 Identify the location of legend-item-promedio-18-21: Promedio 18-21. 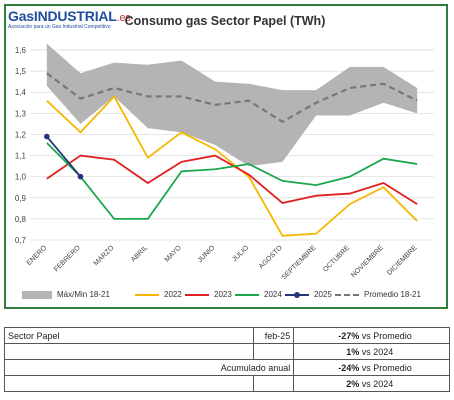
(378, 294).